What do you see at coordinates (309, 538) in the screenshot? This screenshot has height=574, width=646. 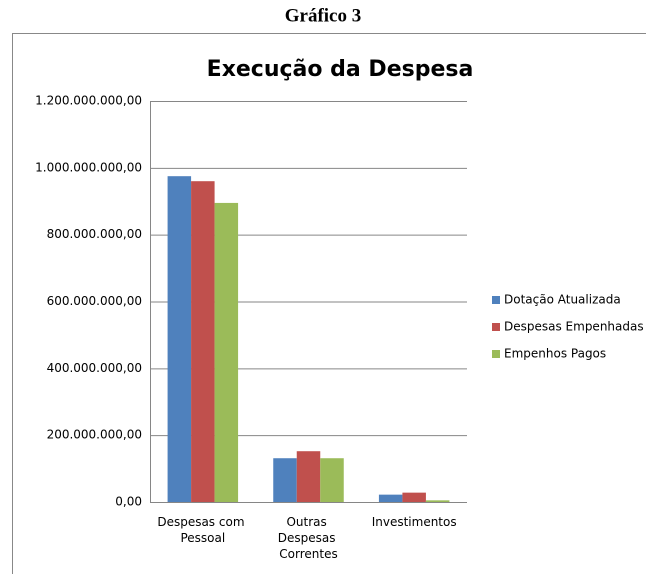 I see `x-tick-label: Outras Despesas Correntes` at bounding box center [309, 538].